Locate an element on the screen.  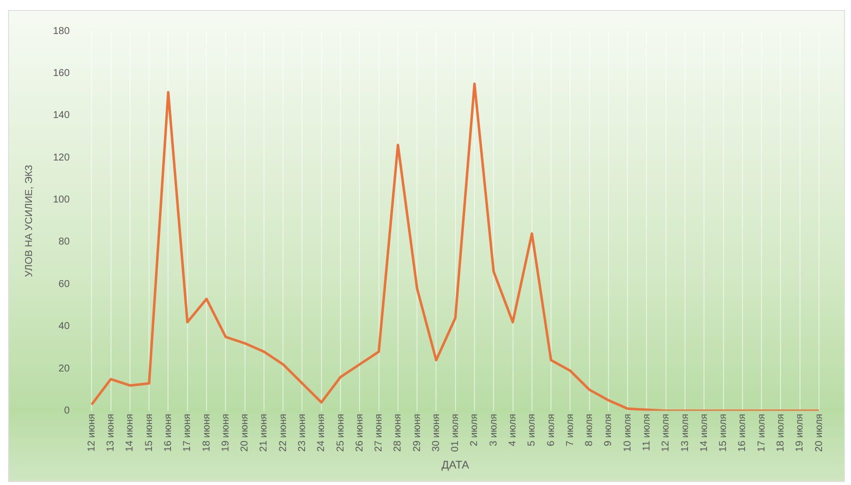
x-tick-label: 20 июля is located at coordinates (819, 433).